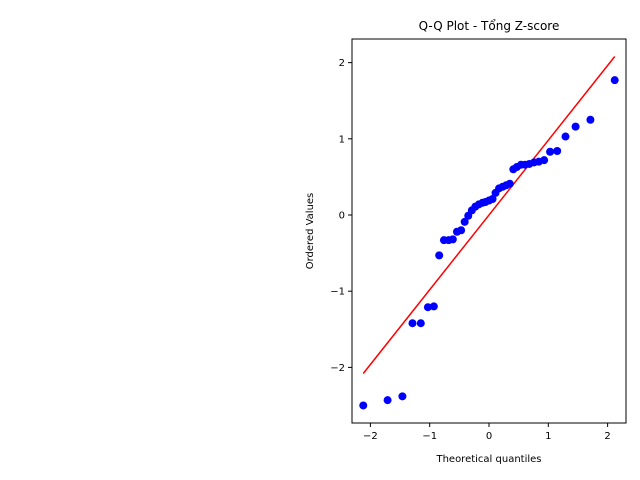 The width and height of the screenshot is (640, 480). Describe the element at coordinates (607, 436) in the screenshot. I see `x-tick-label: 2` at that location.